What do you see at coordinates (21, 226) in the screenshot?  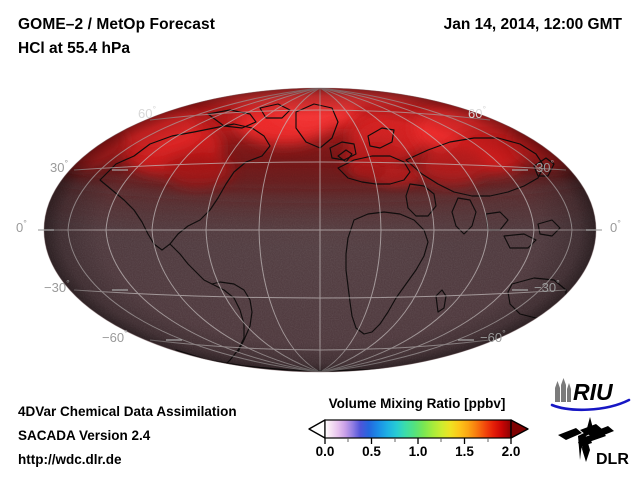 I see `lat-label-0-left: 0°` at bounding box center [21, 226].